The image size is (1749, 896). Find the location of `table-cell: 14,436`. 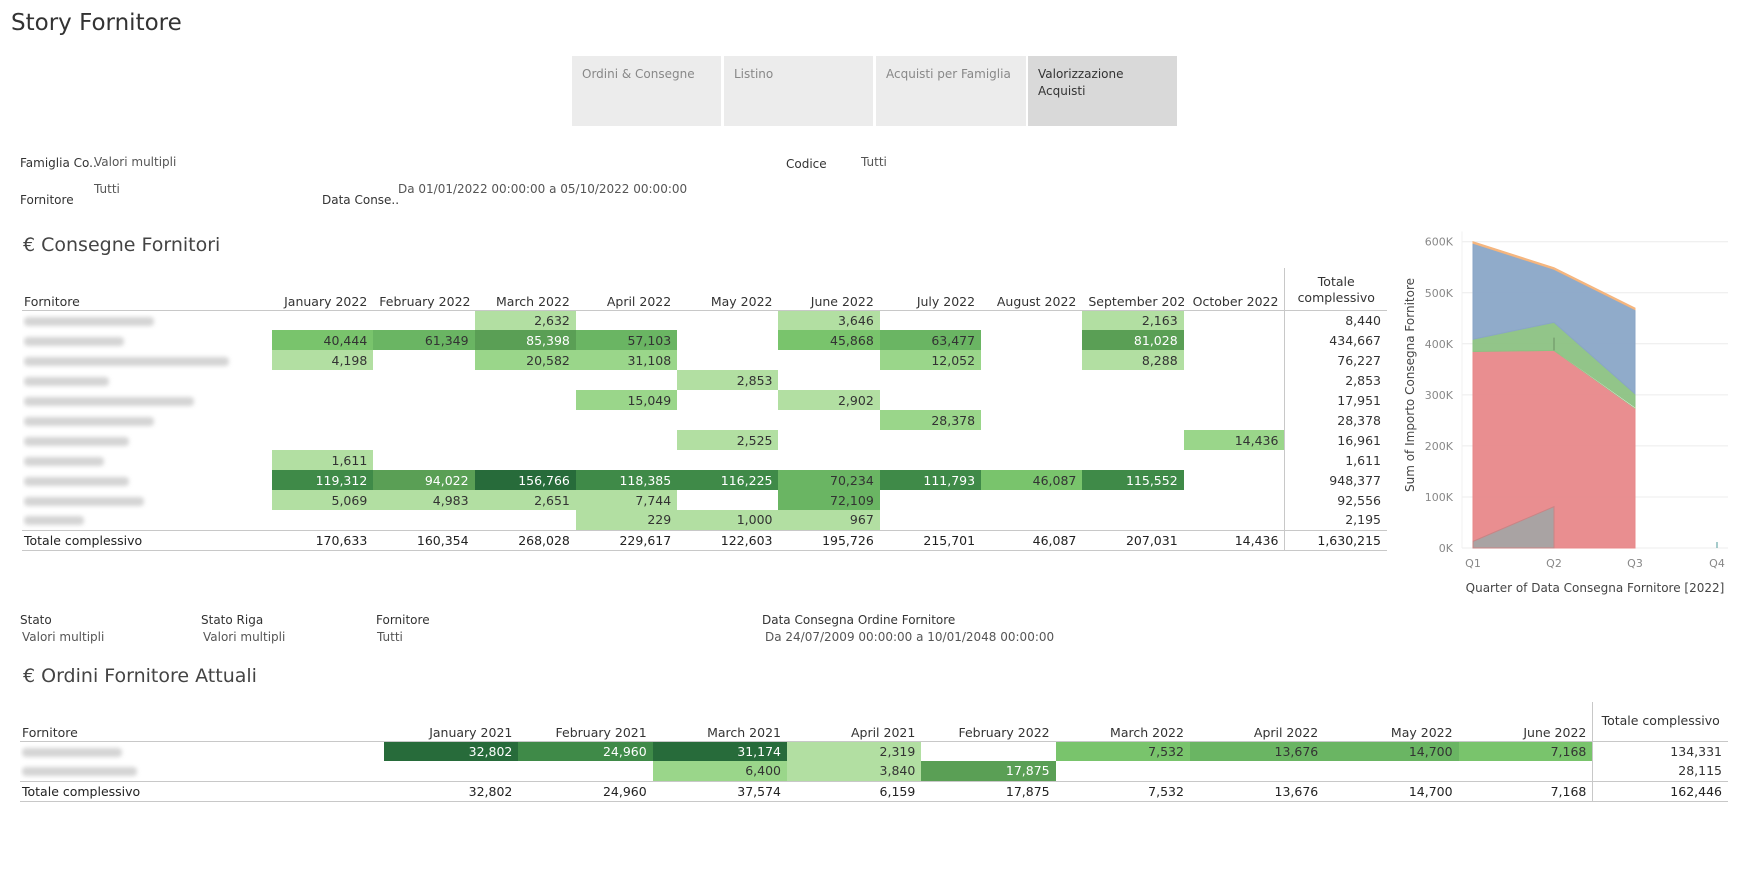

table-cell: 14,436 is located at coordinates (1234, 440).